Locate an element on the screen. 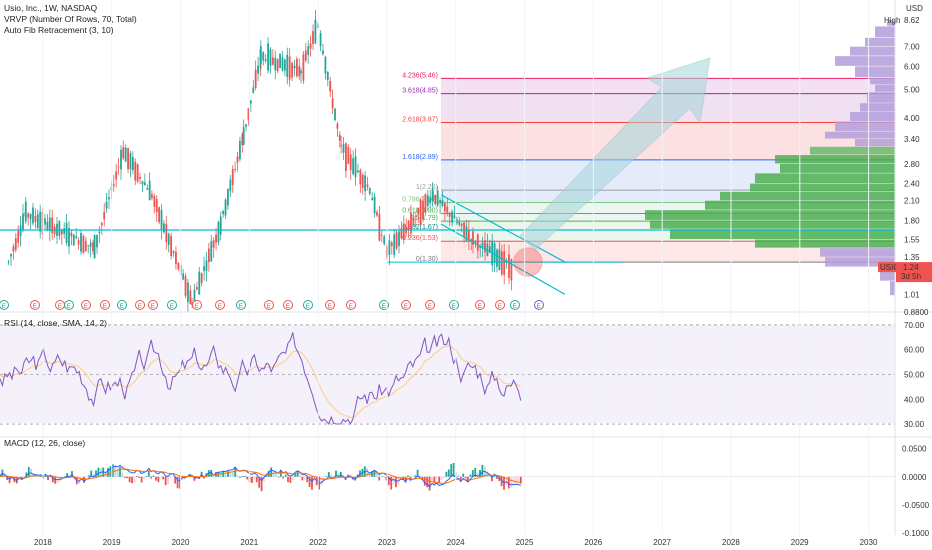 This screenshot has width=932, height=550. signal-line is located at coordinates (260, 476).